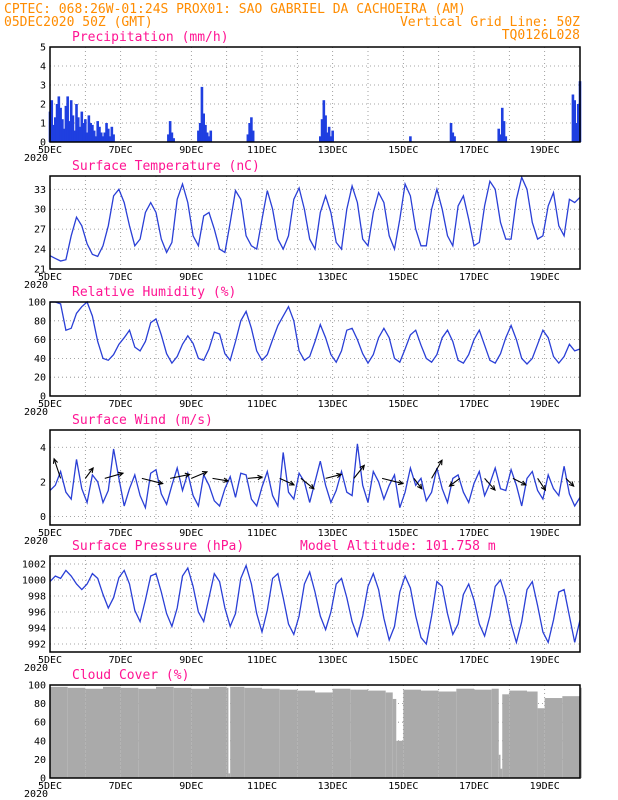  What do you see at coordinates (40, 270) in the screenshot?
I see `y-tick-label: 21` at bounding box center [40, 270].